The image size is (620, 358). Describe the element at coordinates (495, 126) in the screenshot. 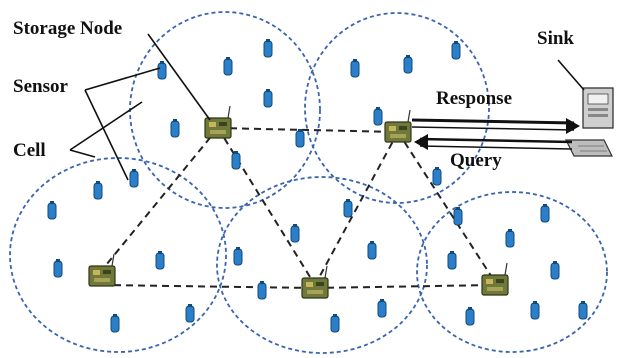

I see `response-arrow` at that location.